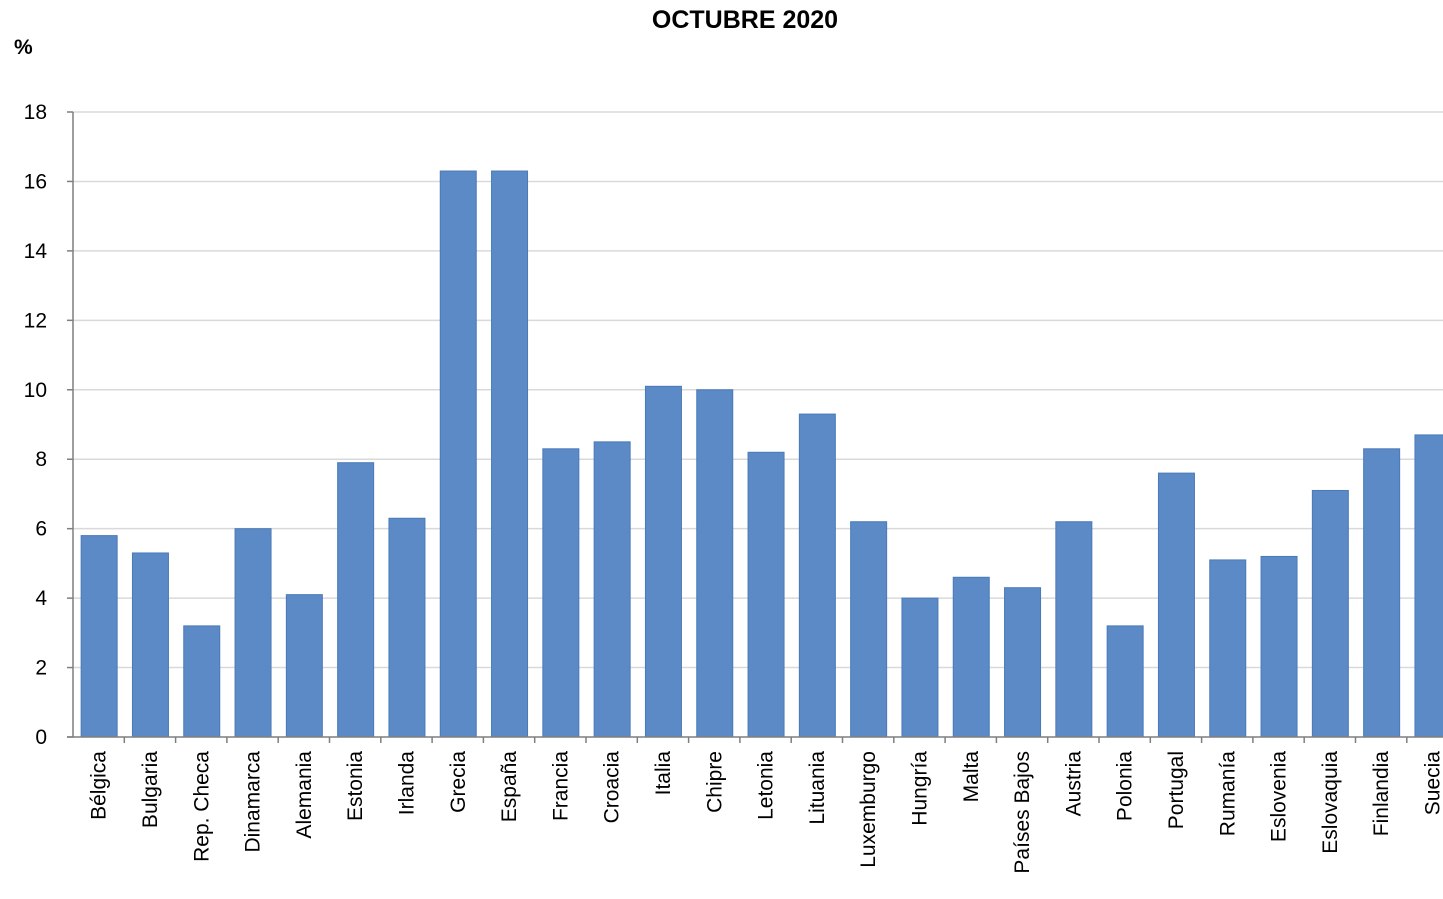 The height and width of the screenshot is (899, 1443). I want to click on x-category-label: Francia, so click(560, 786).